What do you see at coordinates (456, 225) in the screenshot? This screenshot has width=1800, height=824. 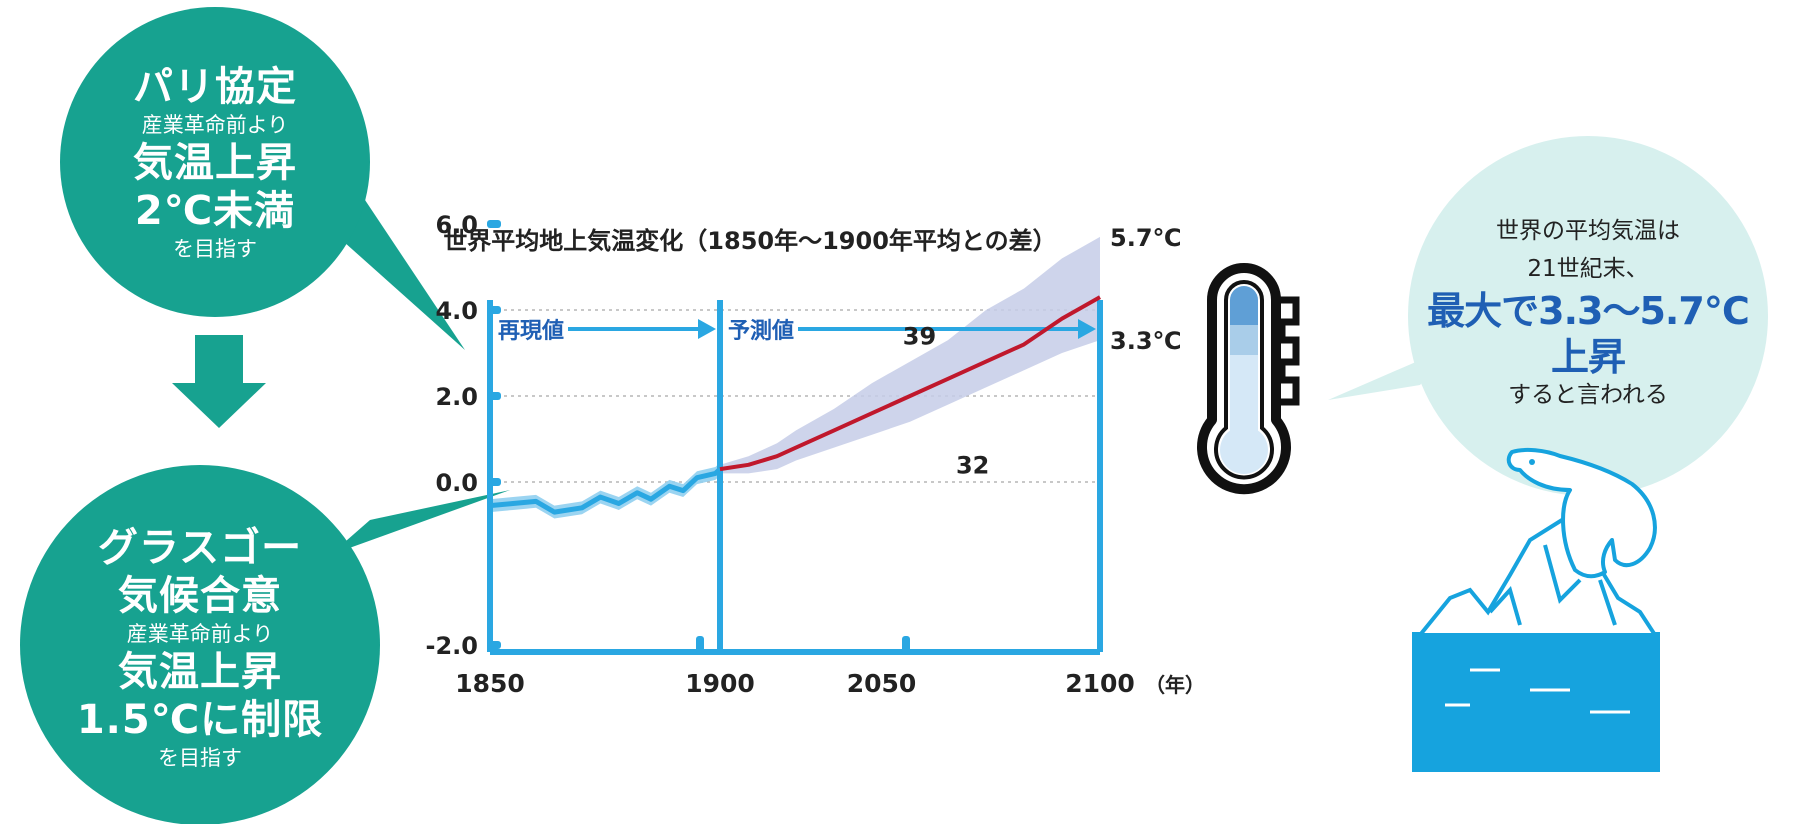 I see `y-tick-label: 6.0` at bounding box center [456, 225].